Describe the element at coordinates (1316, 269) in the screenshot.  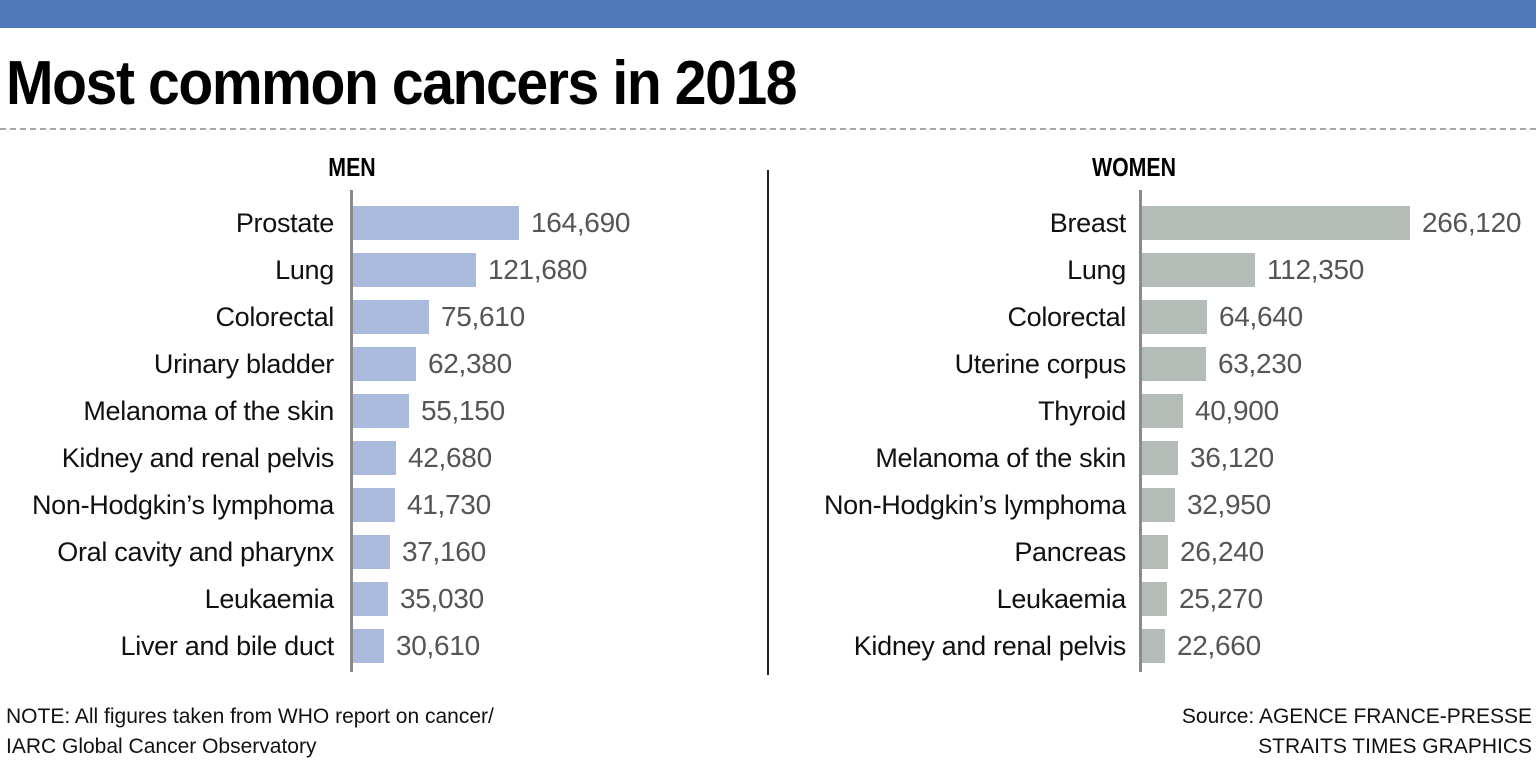
I see `women-value-label: 112,350` at that location.